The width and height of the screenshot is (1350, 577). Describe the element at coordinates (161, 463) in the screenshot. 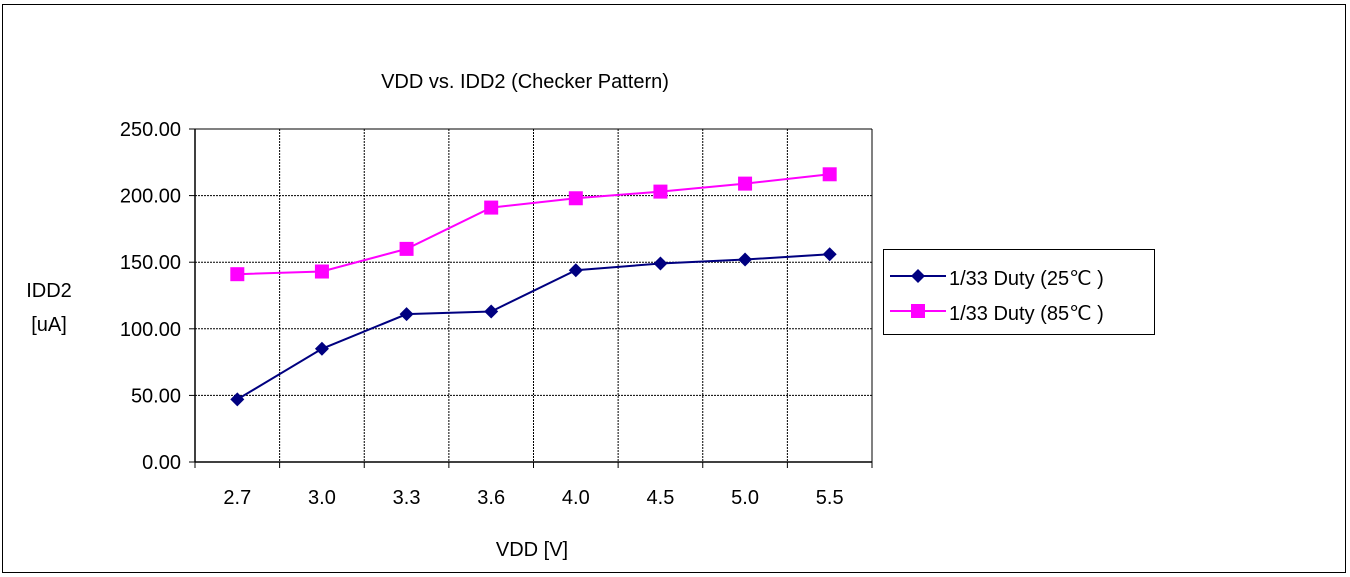

I see `y-tick-label: 0.00` at that location.